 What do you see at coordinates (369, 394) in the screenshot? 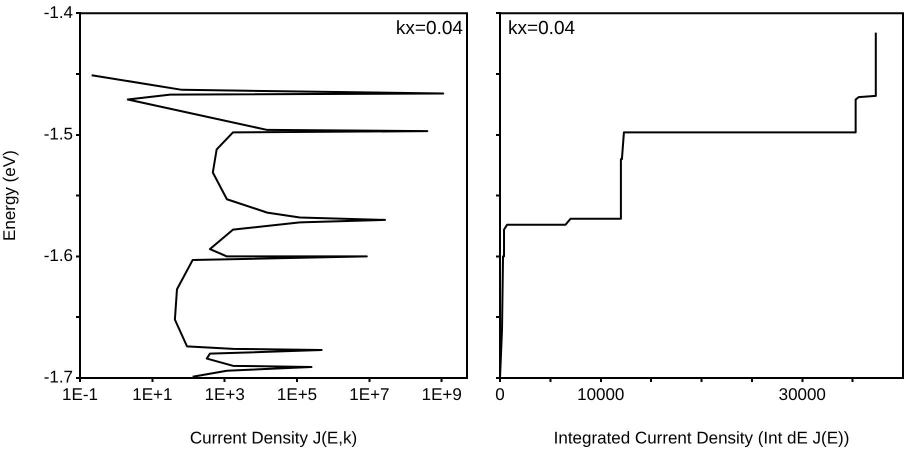
I see `x-tick-label: 1E+7` at bounding box center [369, 394].